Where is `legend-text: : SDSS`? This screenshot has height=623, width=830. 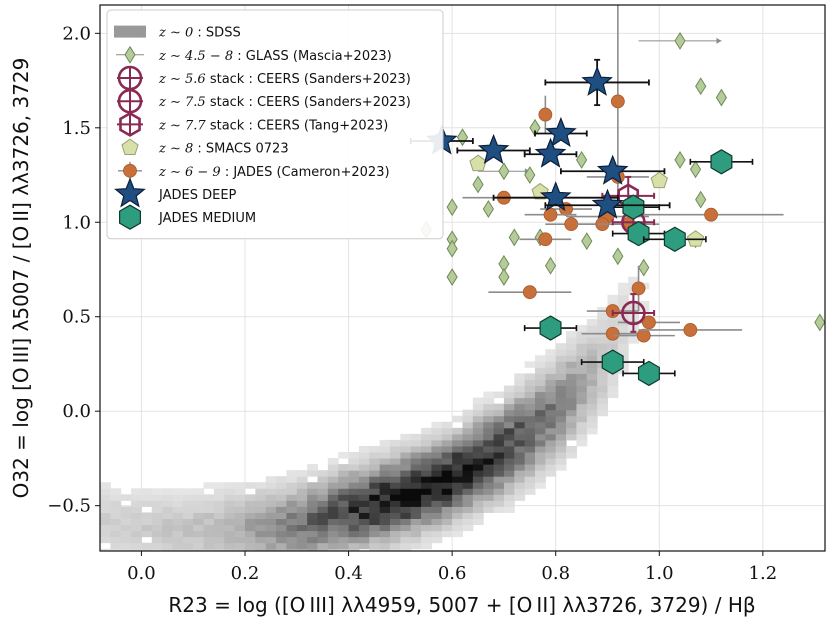
legend-text: : SDSS is located at coordinates (216, 33).